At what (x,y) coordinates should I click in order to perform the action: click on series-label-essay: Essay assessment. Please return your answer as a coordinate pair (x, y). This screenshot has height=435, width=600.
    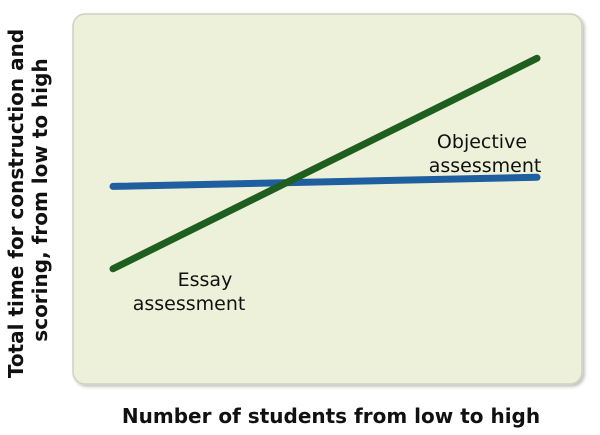
    Looking at the image, I should click on (189, 292).